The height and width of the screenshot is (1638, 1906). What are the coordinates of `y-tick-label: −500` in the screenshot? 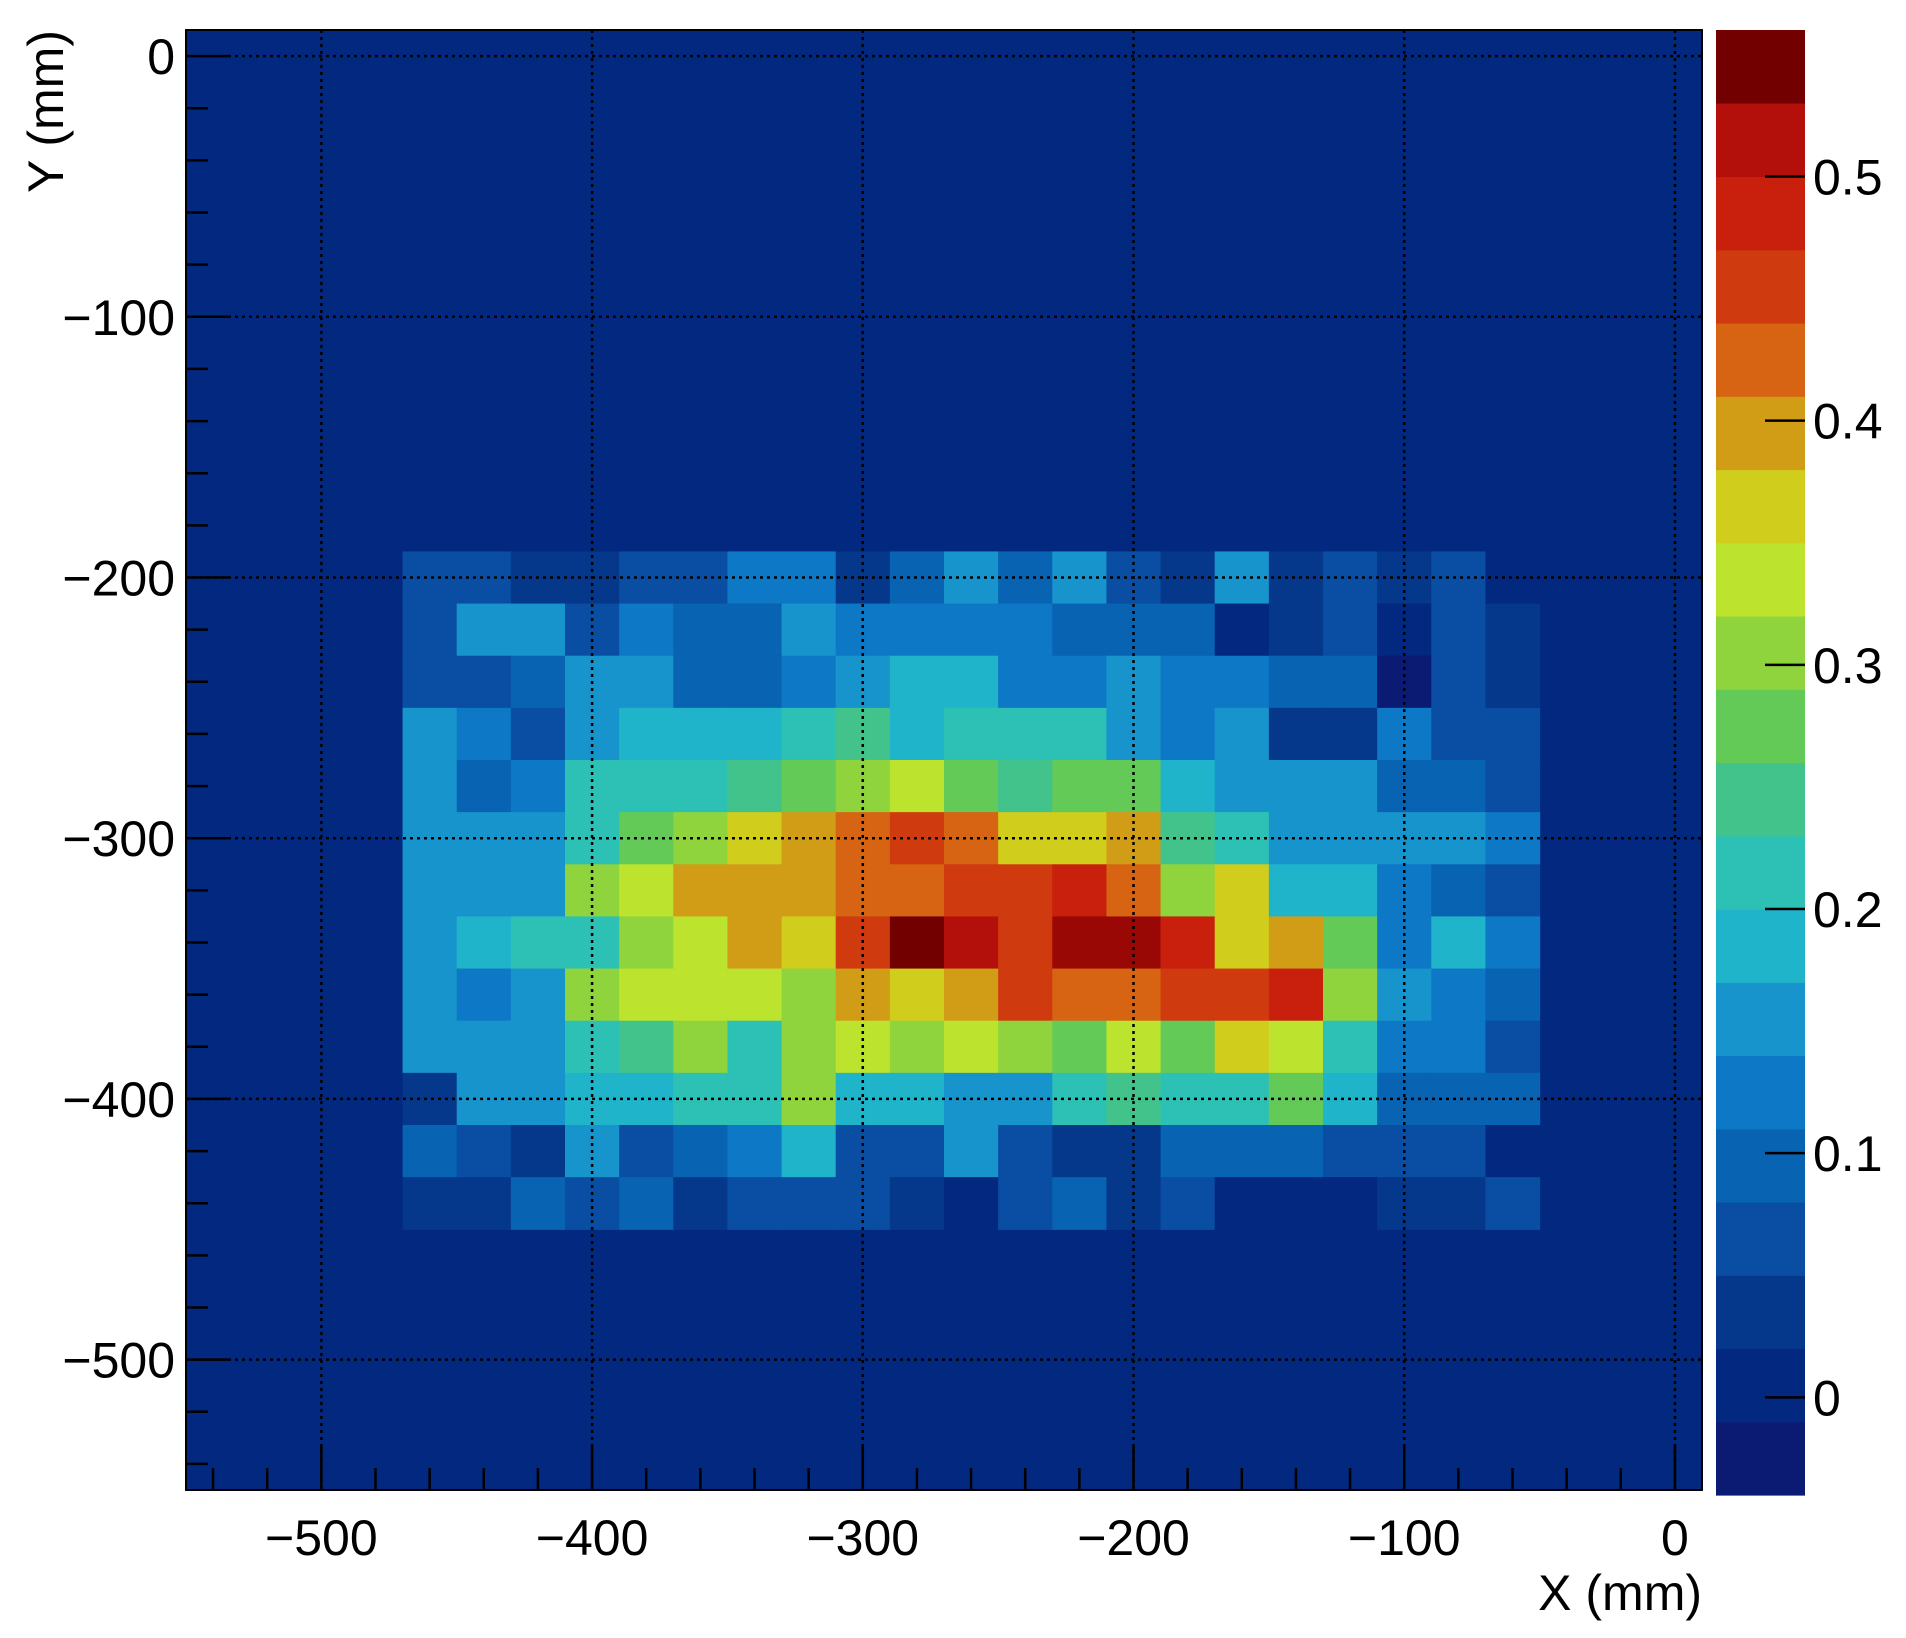 It's located at (118, 1361).